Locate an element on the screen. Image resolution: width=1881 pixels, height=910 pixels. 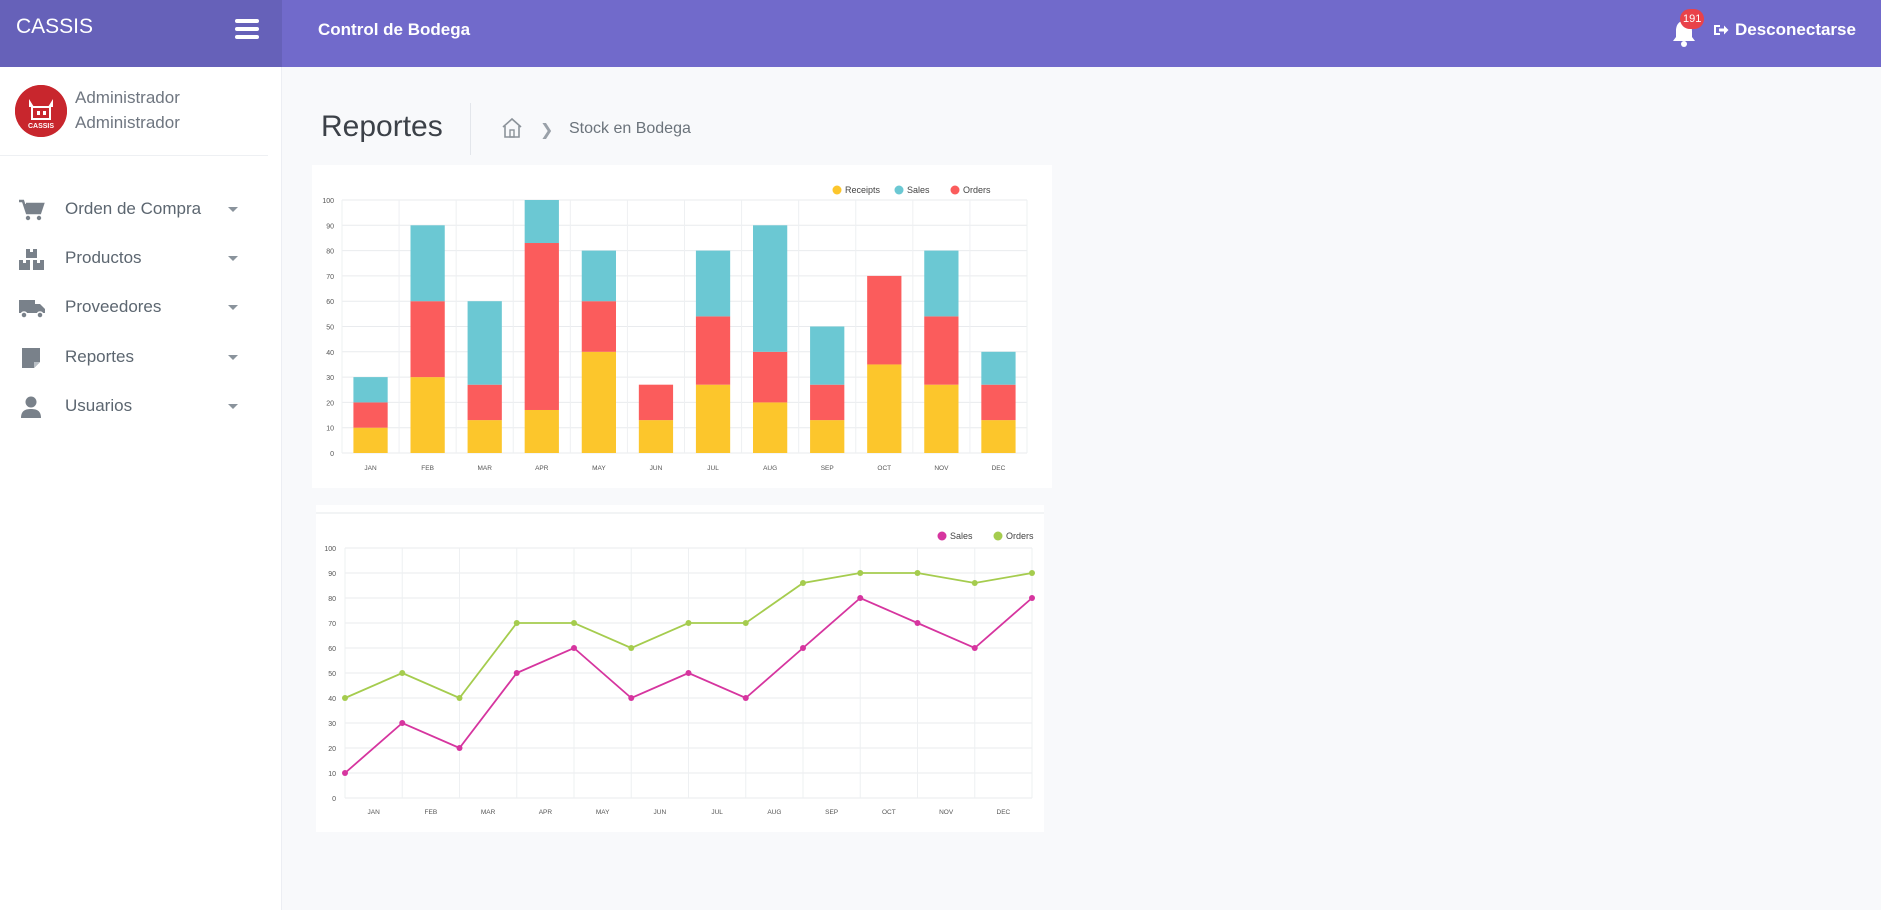
breadcrumb: Stock en Bodega is located at coordinates (630, 128).